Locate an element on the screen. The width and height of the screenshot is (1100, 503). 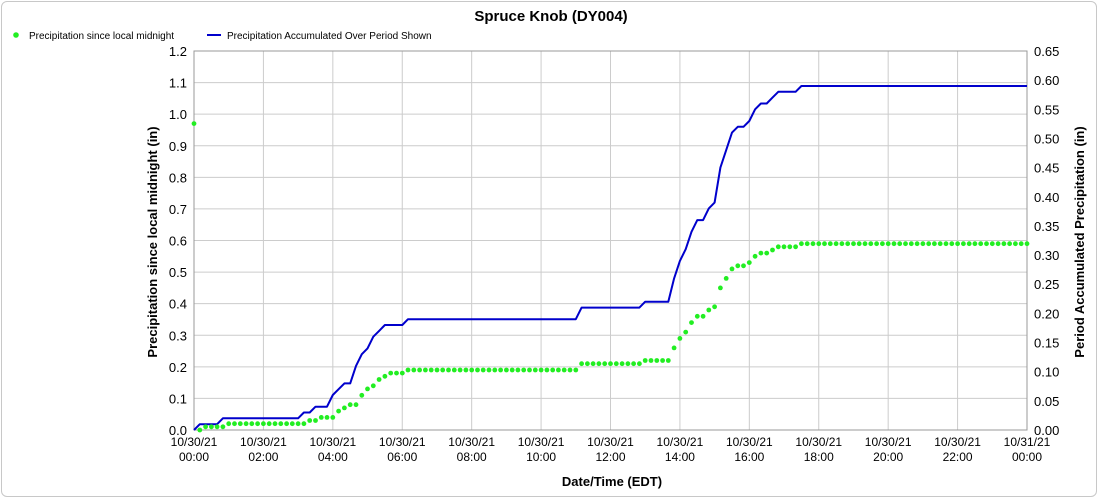
x-axis-label: Date/Time (EDT) is located at coordinates (612, 481).